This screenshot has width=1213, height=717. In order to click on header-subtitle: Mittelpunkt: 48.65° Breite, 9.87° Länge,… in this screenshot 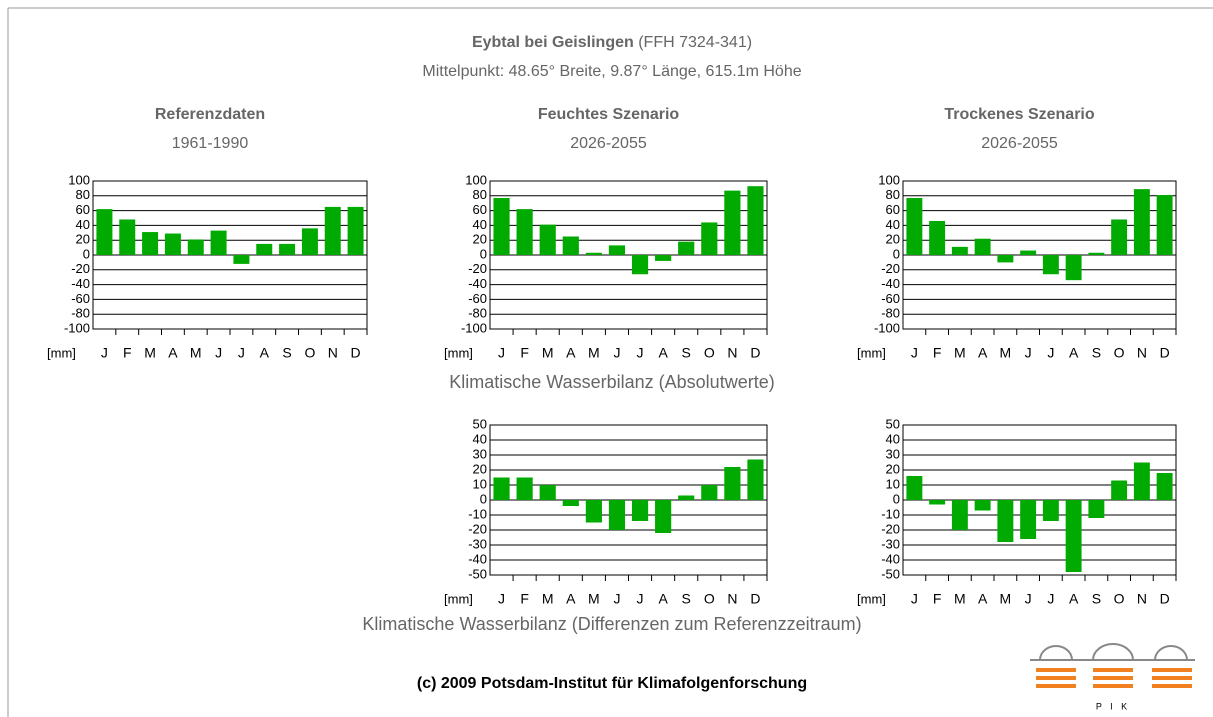, I will do `click(611, 71)`.